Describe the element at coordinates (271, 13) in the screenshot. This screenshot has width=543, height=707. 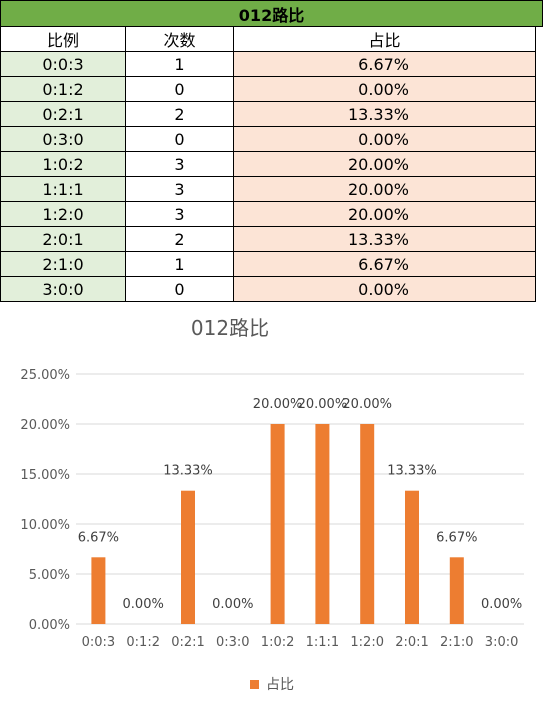
I see `table-title: 012路比` at that location.